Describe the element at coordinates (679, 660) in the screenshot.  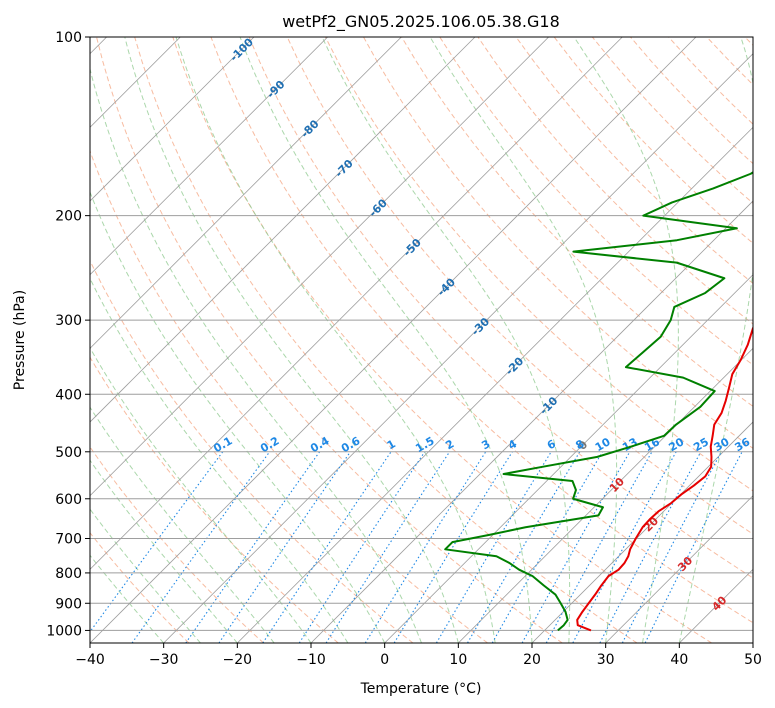
I see `x-tick-label: 40` at that location.